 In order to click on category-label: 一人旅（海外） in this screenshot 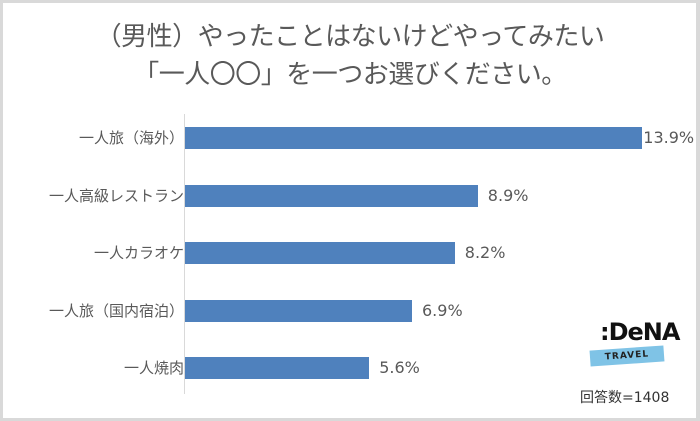, I will do `click(131, 138)`.